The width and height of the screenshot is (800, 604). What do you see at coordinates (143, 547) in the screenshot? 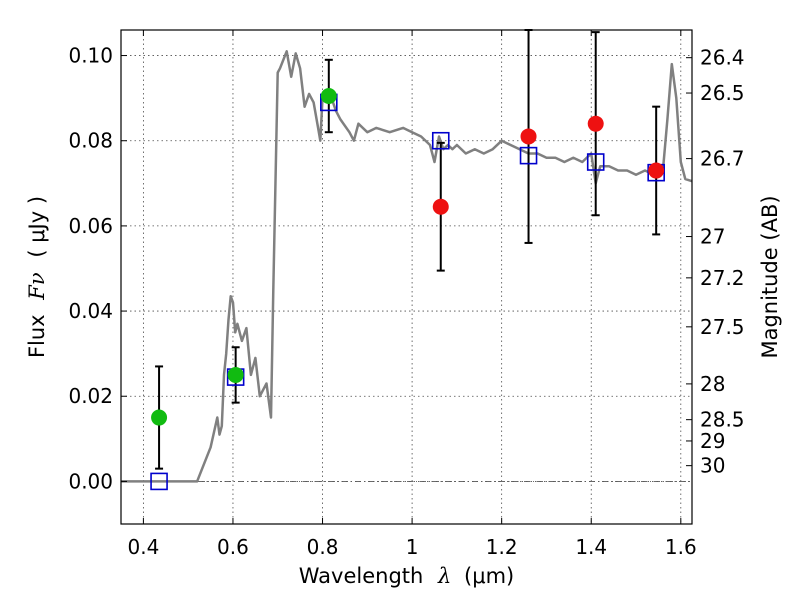
I see `x-tick-label: 0.4` at bounding box center [143, 547].